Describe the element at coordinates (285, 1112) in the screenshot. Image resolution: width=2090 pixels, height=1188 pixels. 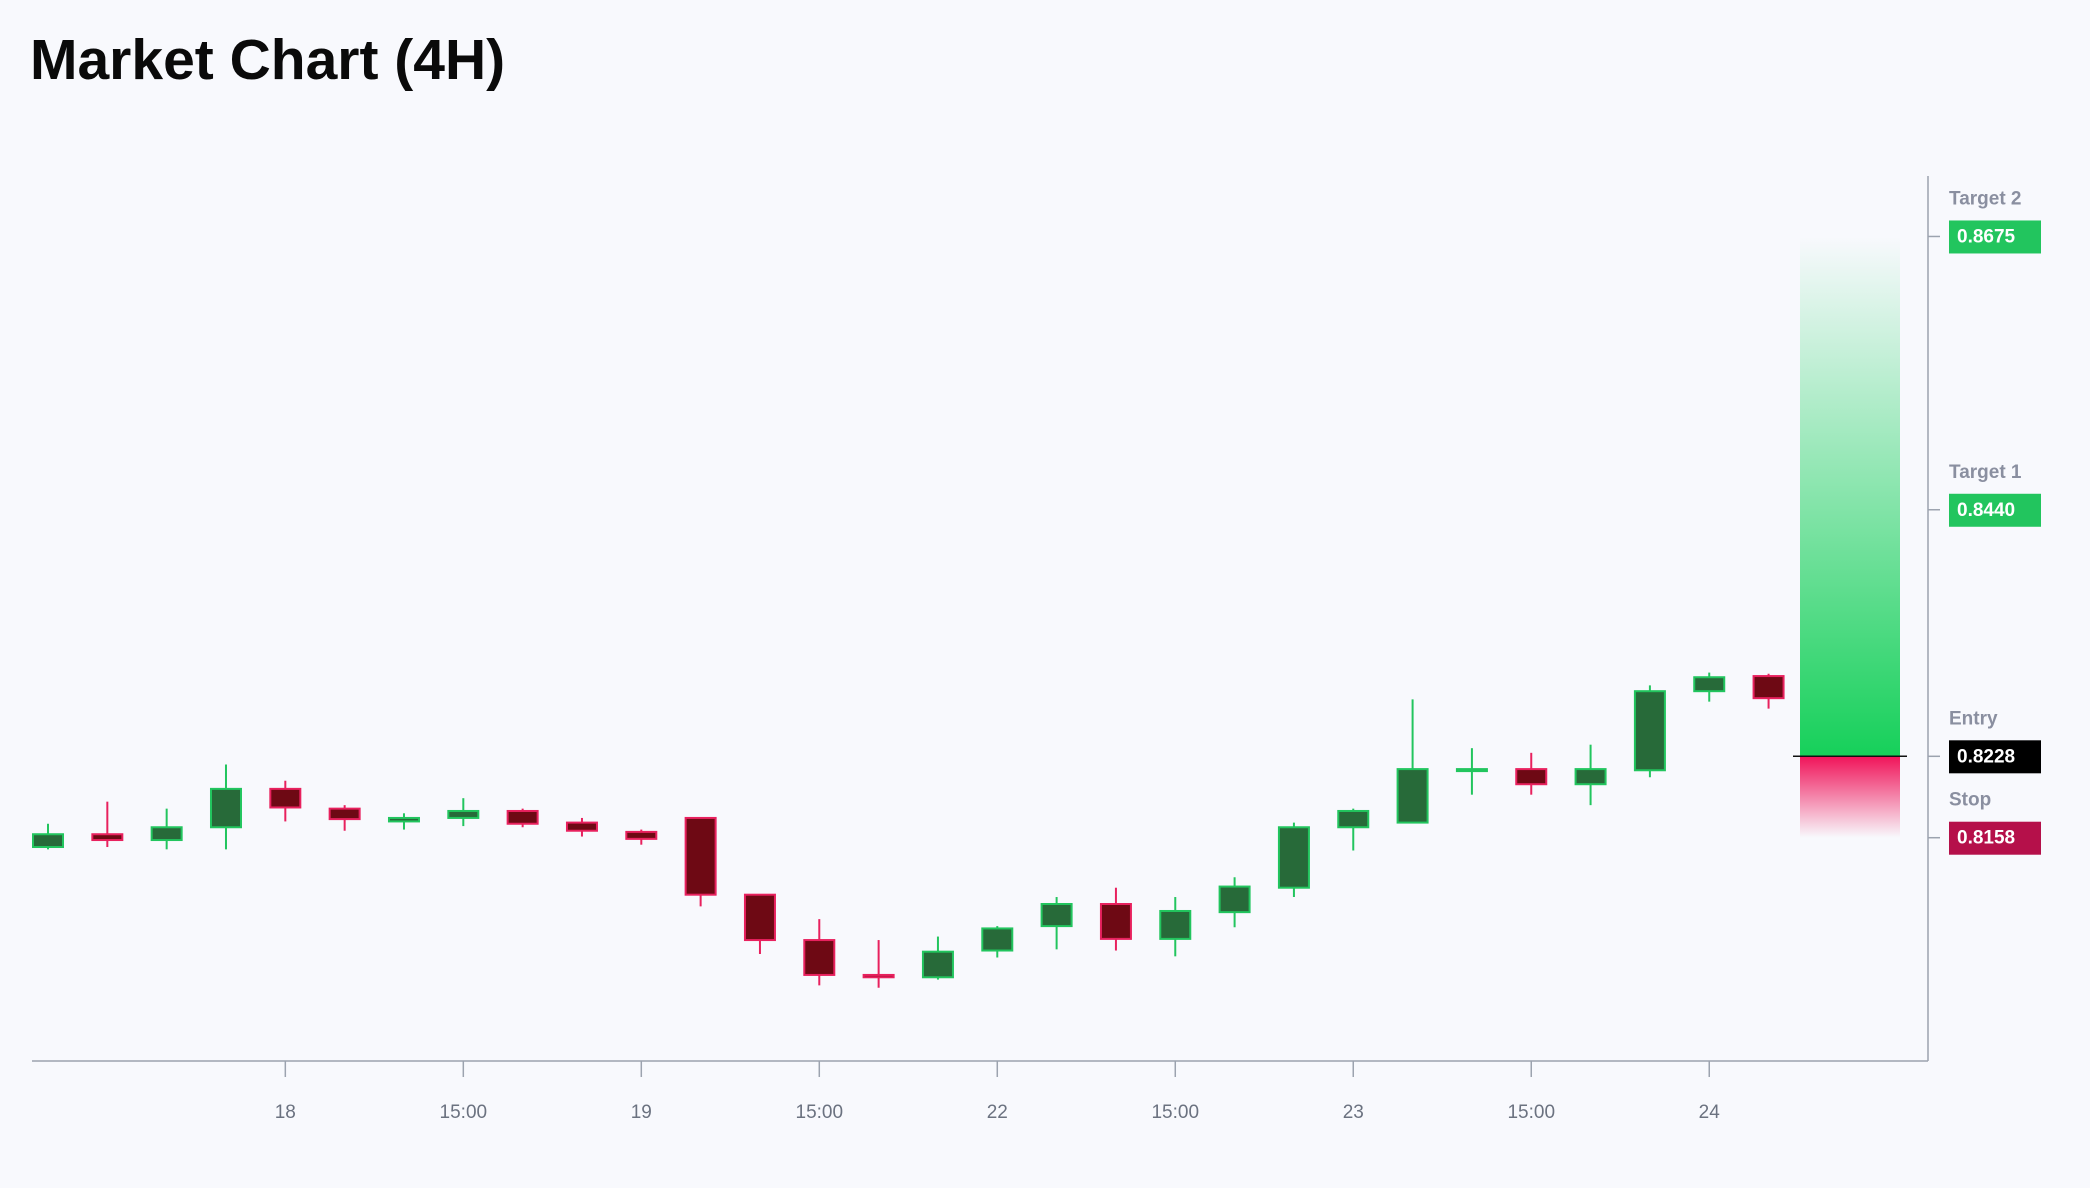
I see `x-tick-label: 18` at that location.